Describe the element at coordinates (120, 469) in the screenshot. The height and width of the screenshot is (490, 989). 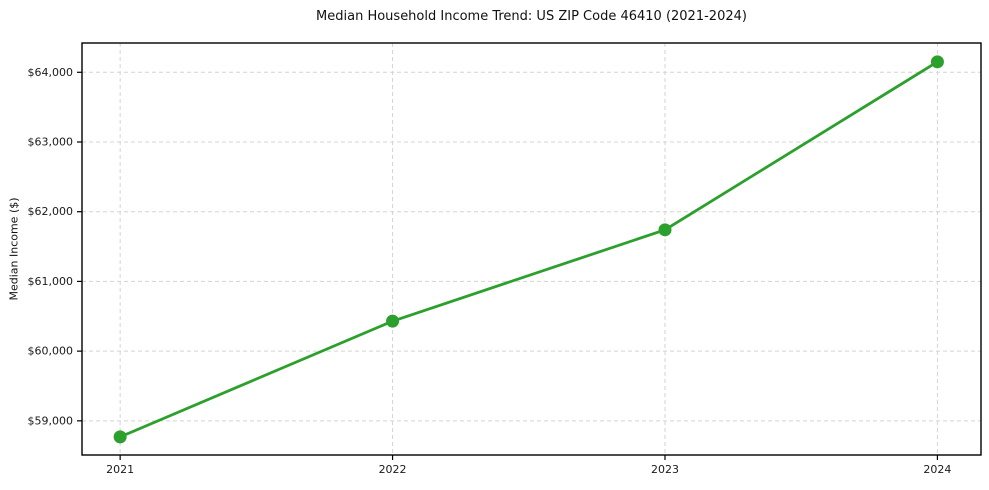
I see `x-tick-label: 2021` at that location.